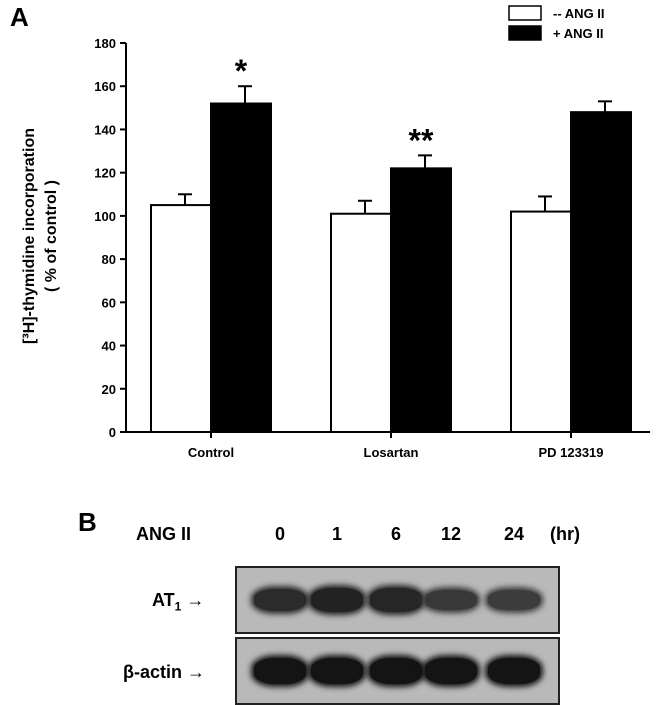 This screenshot has width=667, height=705. What do you see at coordinates (109, 346) in the screenshot?
I see `y-tick-label: 40` at bounding box center [109, 346].